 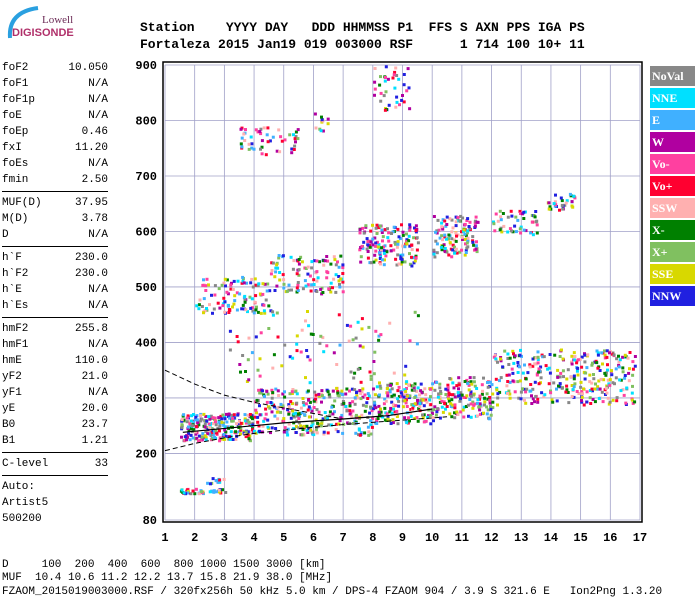 What do you see at coordinates (55, 164) in the screenshot?
I see `param-row: foEs N/A` at bounding box center [55, 164].